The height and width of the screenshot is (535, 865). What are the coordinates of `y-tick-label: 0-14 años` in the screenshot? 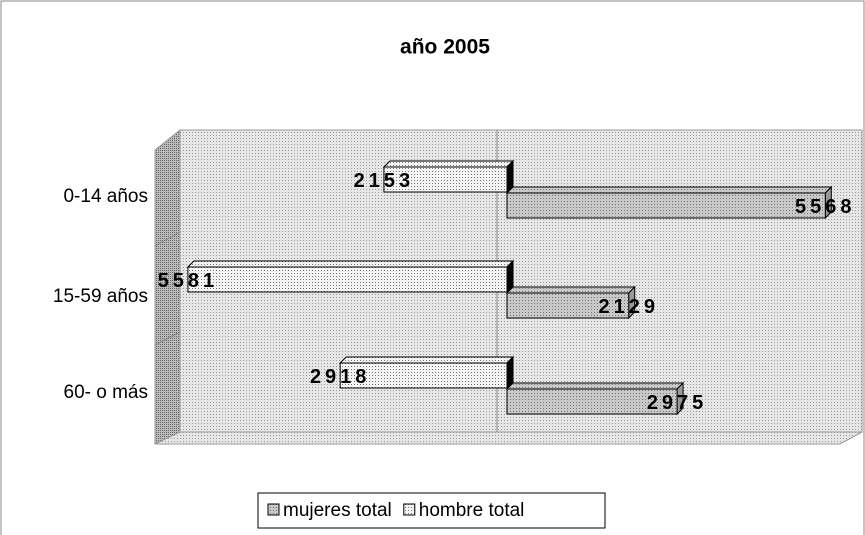 It's located at (105, 196).